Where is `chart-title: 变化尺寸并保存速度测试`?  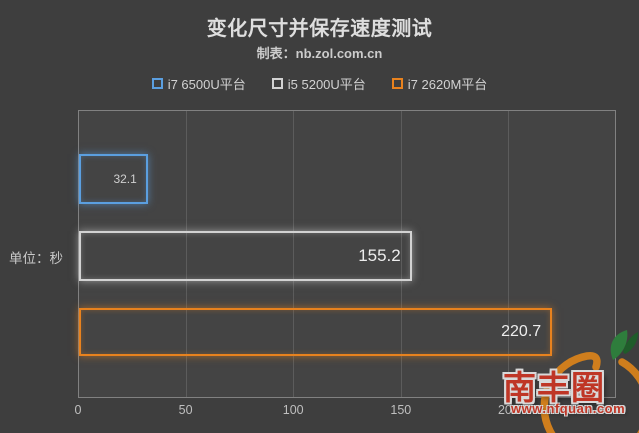 chart-title: 变化尺寸并保存速度测试 is located at coordinates (319, 29).